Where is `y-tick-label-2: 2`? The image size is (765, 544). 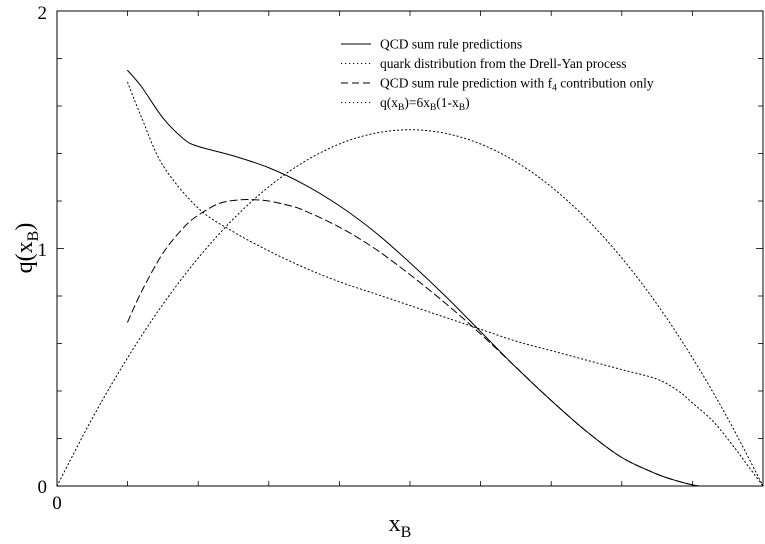 y-tick-label-2: 2 is located at coordinates (43, 13).